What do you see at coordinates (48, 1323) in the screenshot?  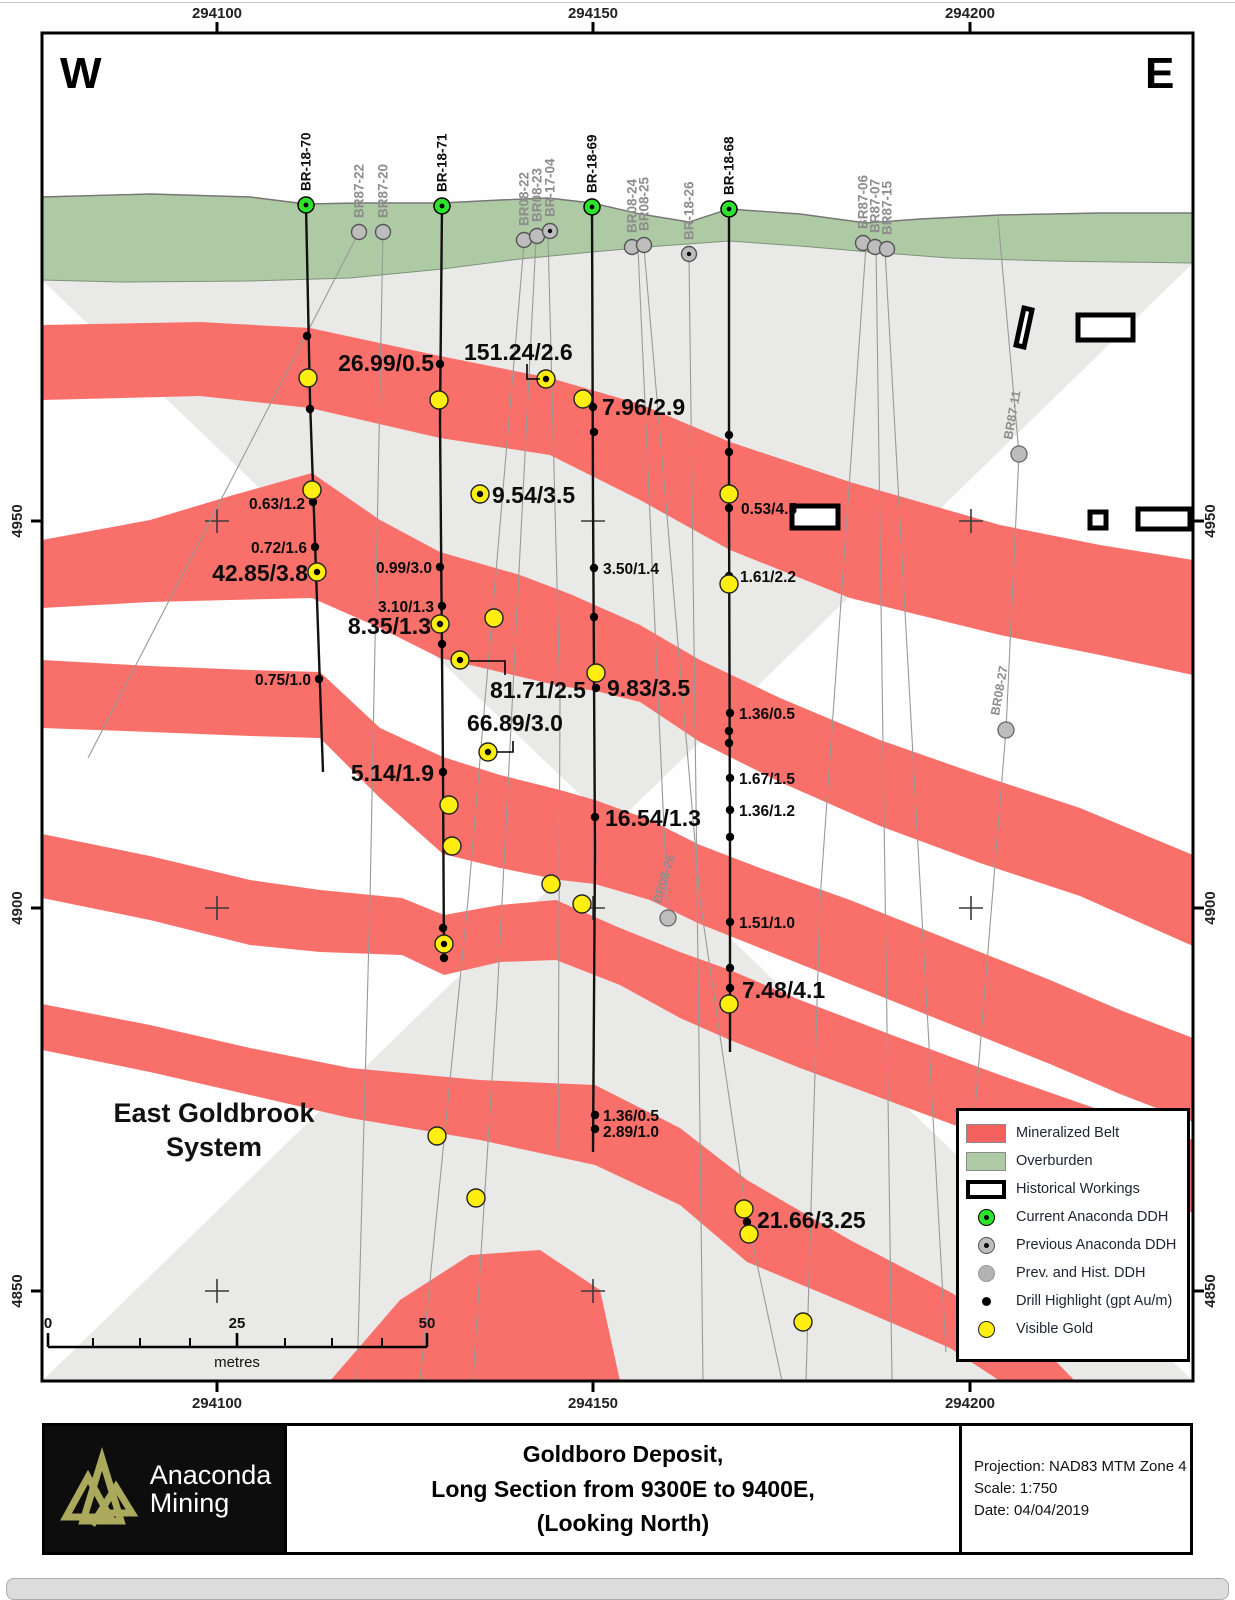 I see `scale-bar-tick-label: 0` at bounding box center [48, 1323].